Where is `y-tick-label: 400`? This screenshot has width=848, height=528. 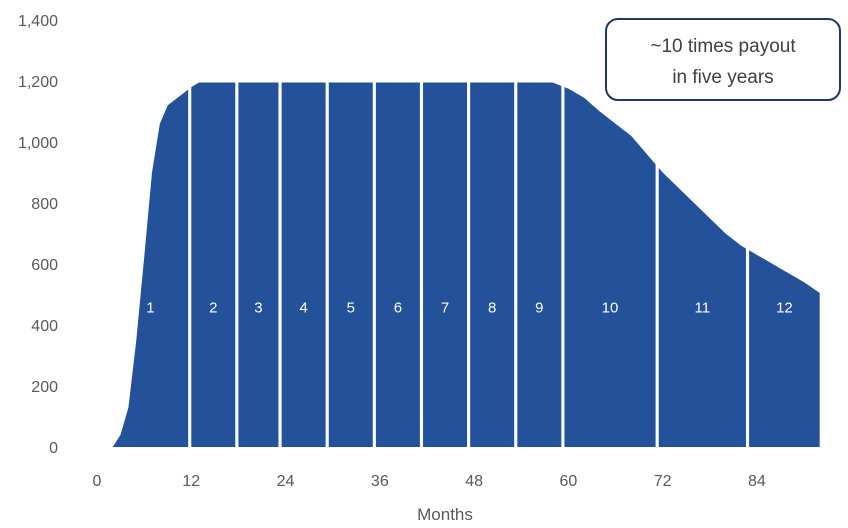 y-tick-label: 400 is located at coordinates (44, 326).